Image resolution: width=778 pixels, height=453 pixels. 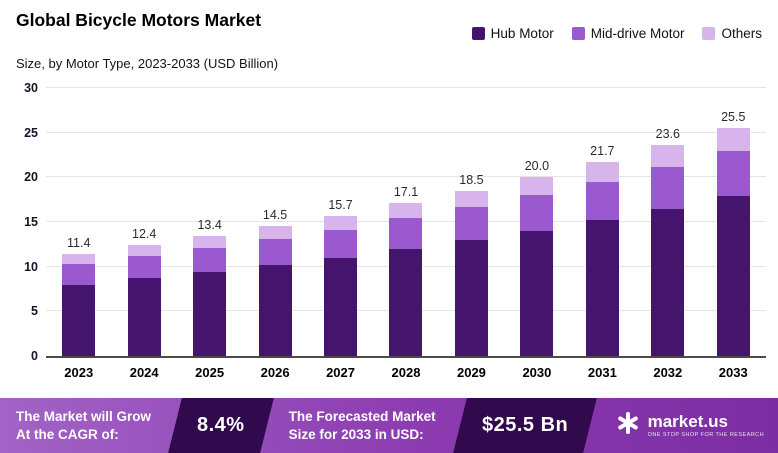 What do you see at coordinates (667, 134) in the screenshot?
I see `bar-total-label: 23.6` at bounding box center [667, 134].